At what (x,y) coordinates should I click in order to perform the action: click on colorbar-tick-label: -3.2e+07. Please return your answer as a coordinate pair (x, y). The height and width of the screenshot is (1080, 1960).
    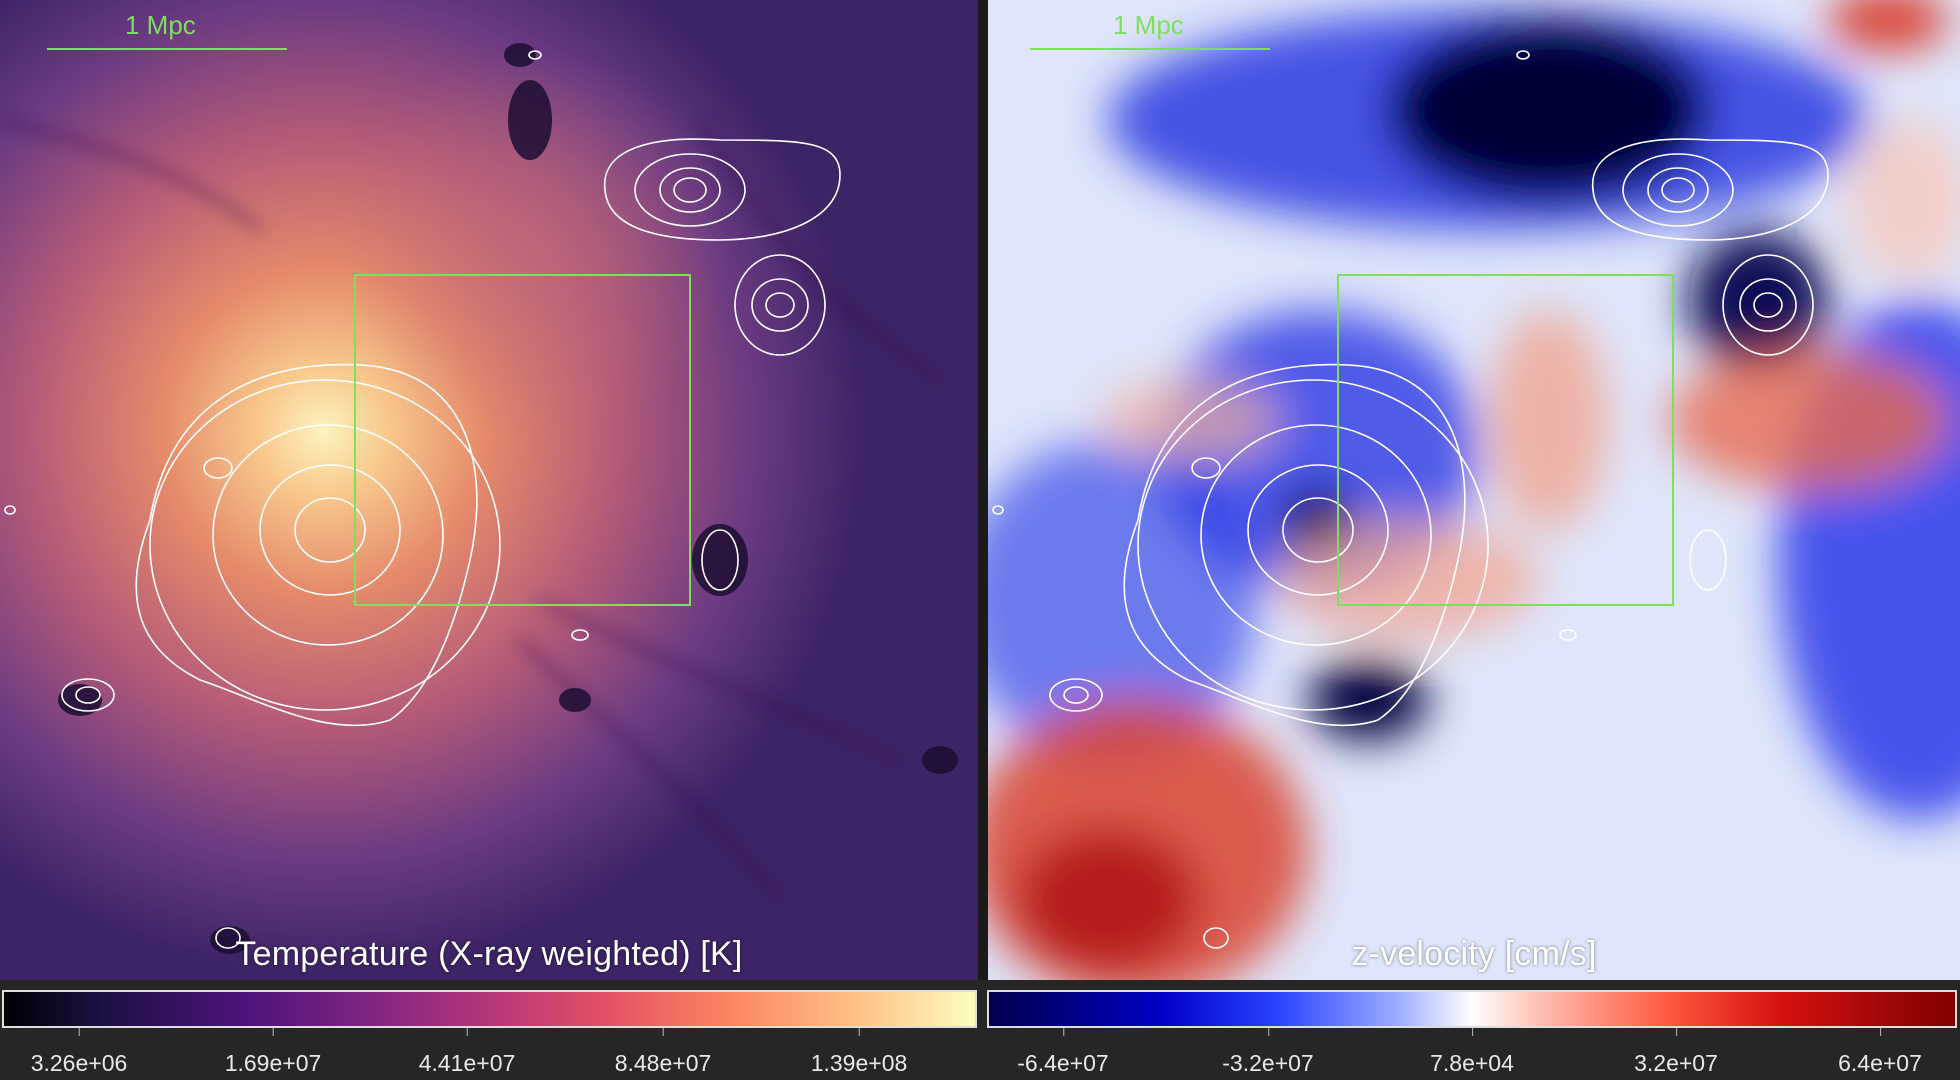
    Looking at the image, I should click on (1268, 1052).